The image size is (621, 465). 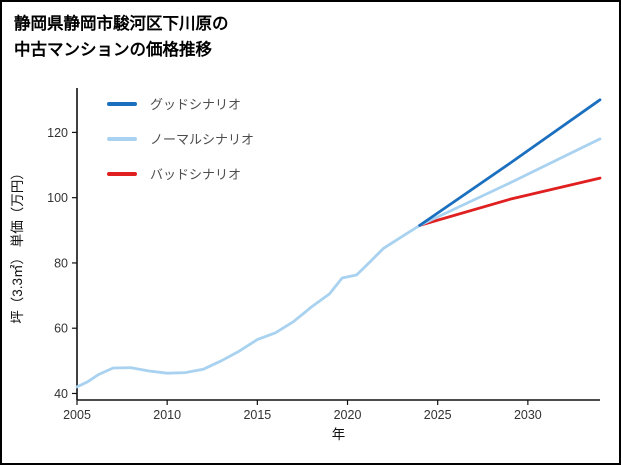 I want to click on chart-title: 静岡県静岡市駿河区下川原の 中古マンションの価格推移, so click(x=121, y=37).